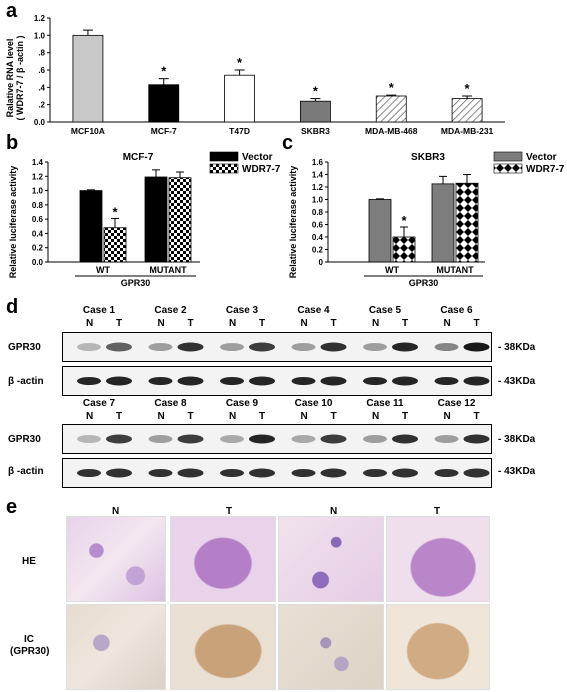  I want to click on chart-c-ytick-label: 0.6, so click(318, 225).